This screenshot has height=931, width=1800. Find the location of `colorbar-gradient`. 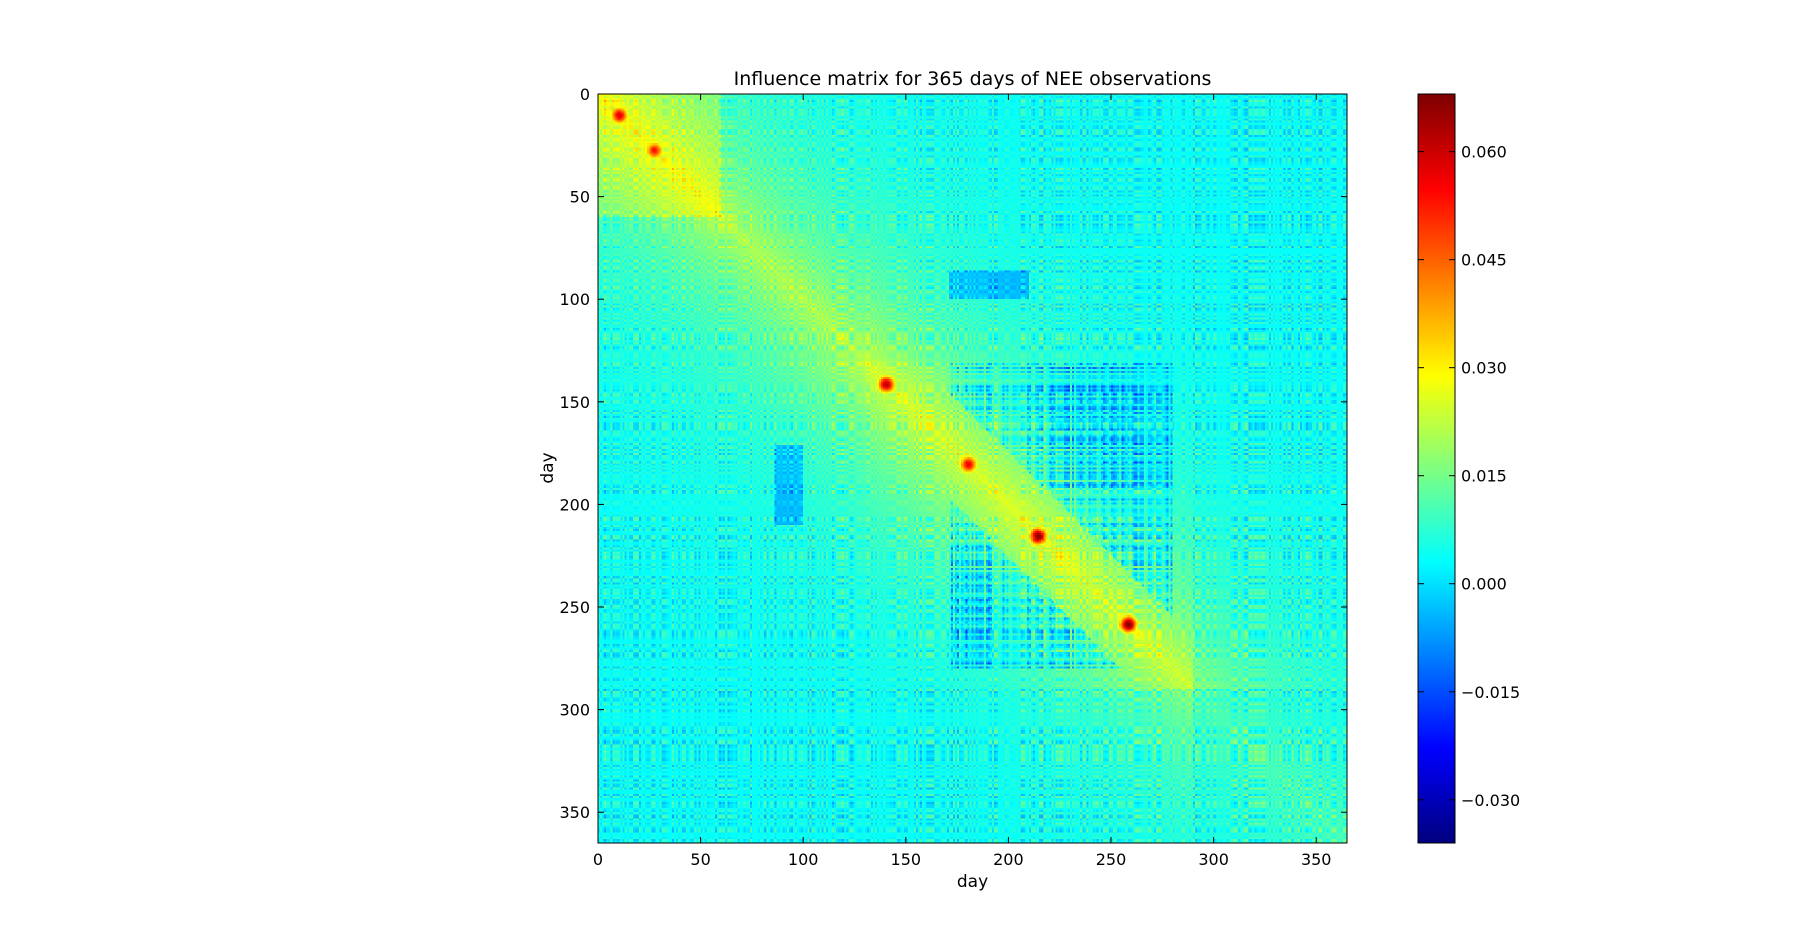

colorbar-gradient is located at coordinates (1436, 468).